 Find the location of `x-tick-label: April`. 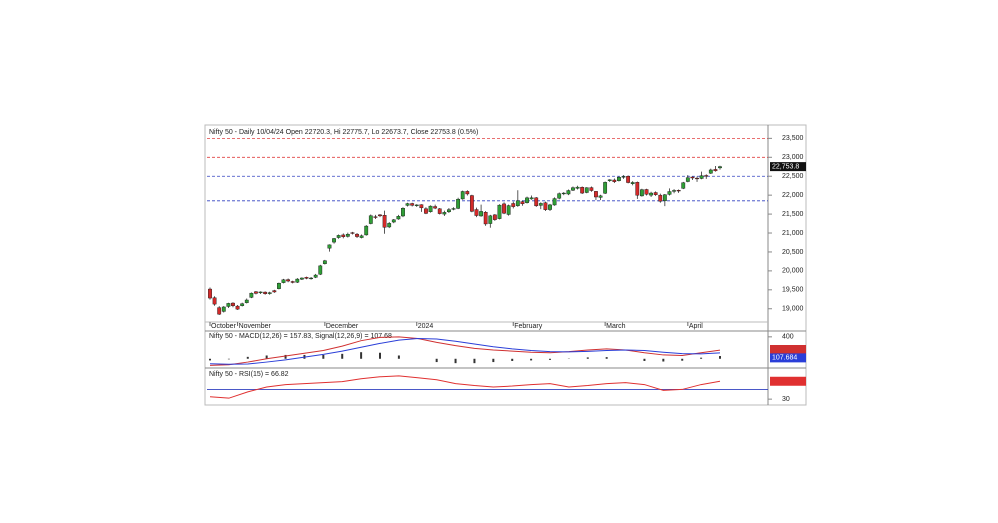

x-tick-label: April is located at coordinates (696, 326).